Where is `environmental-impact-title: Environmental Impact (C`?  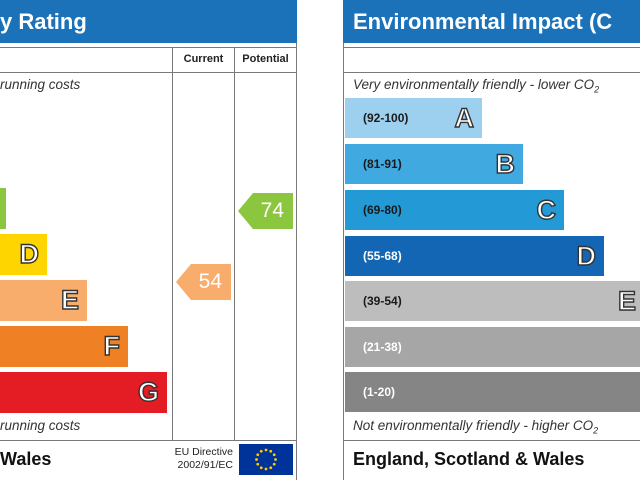 environmental-impact-title: Environmental Impact (C is located at coordinates (491, 21).